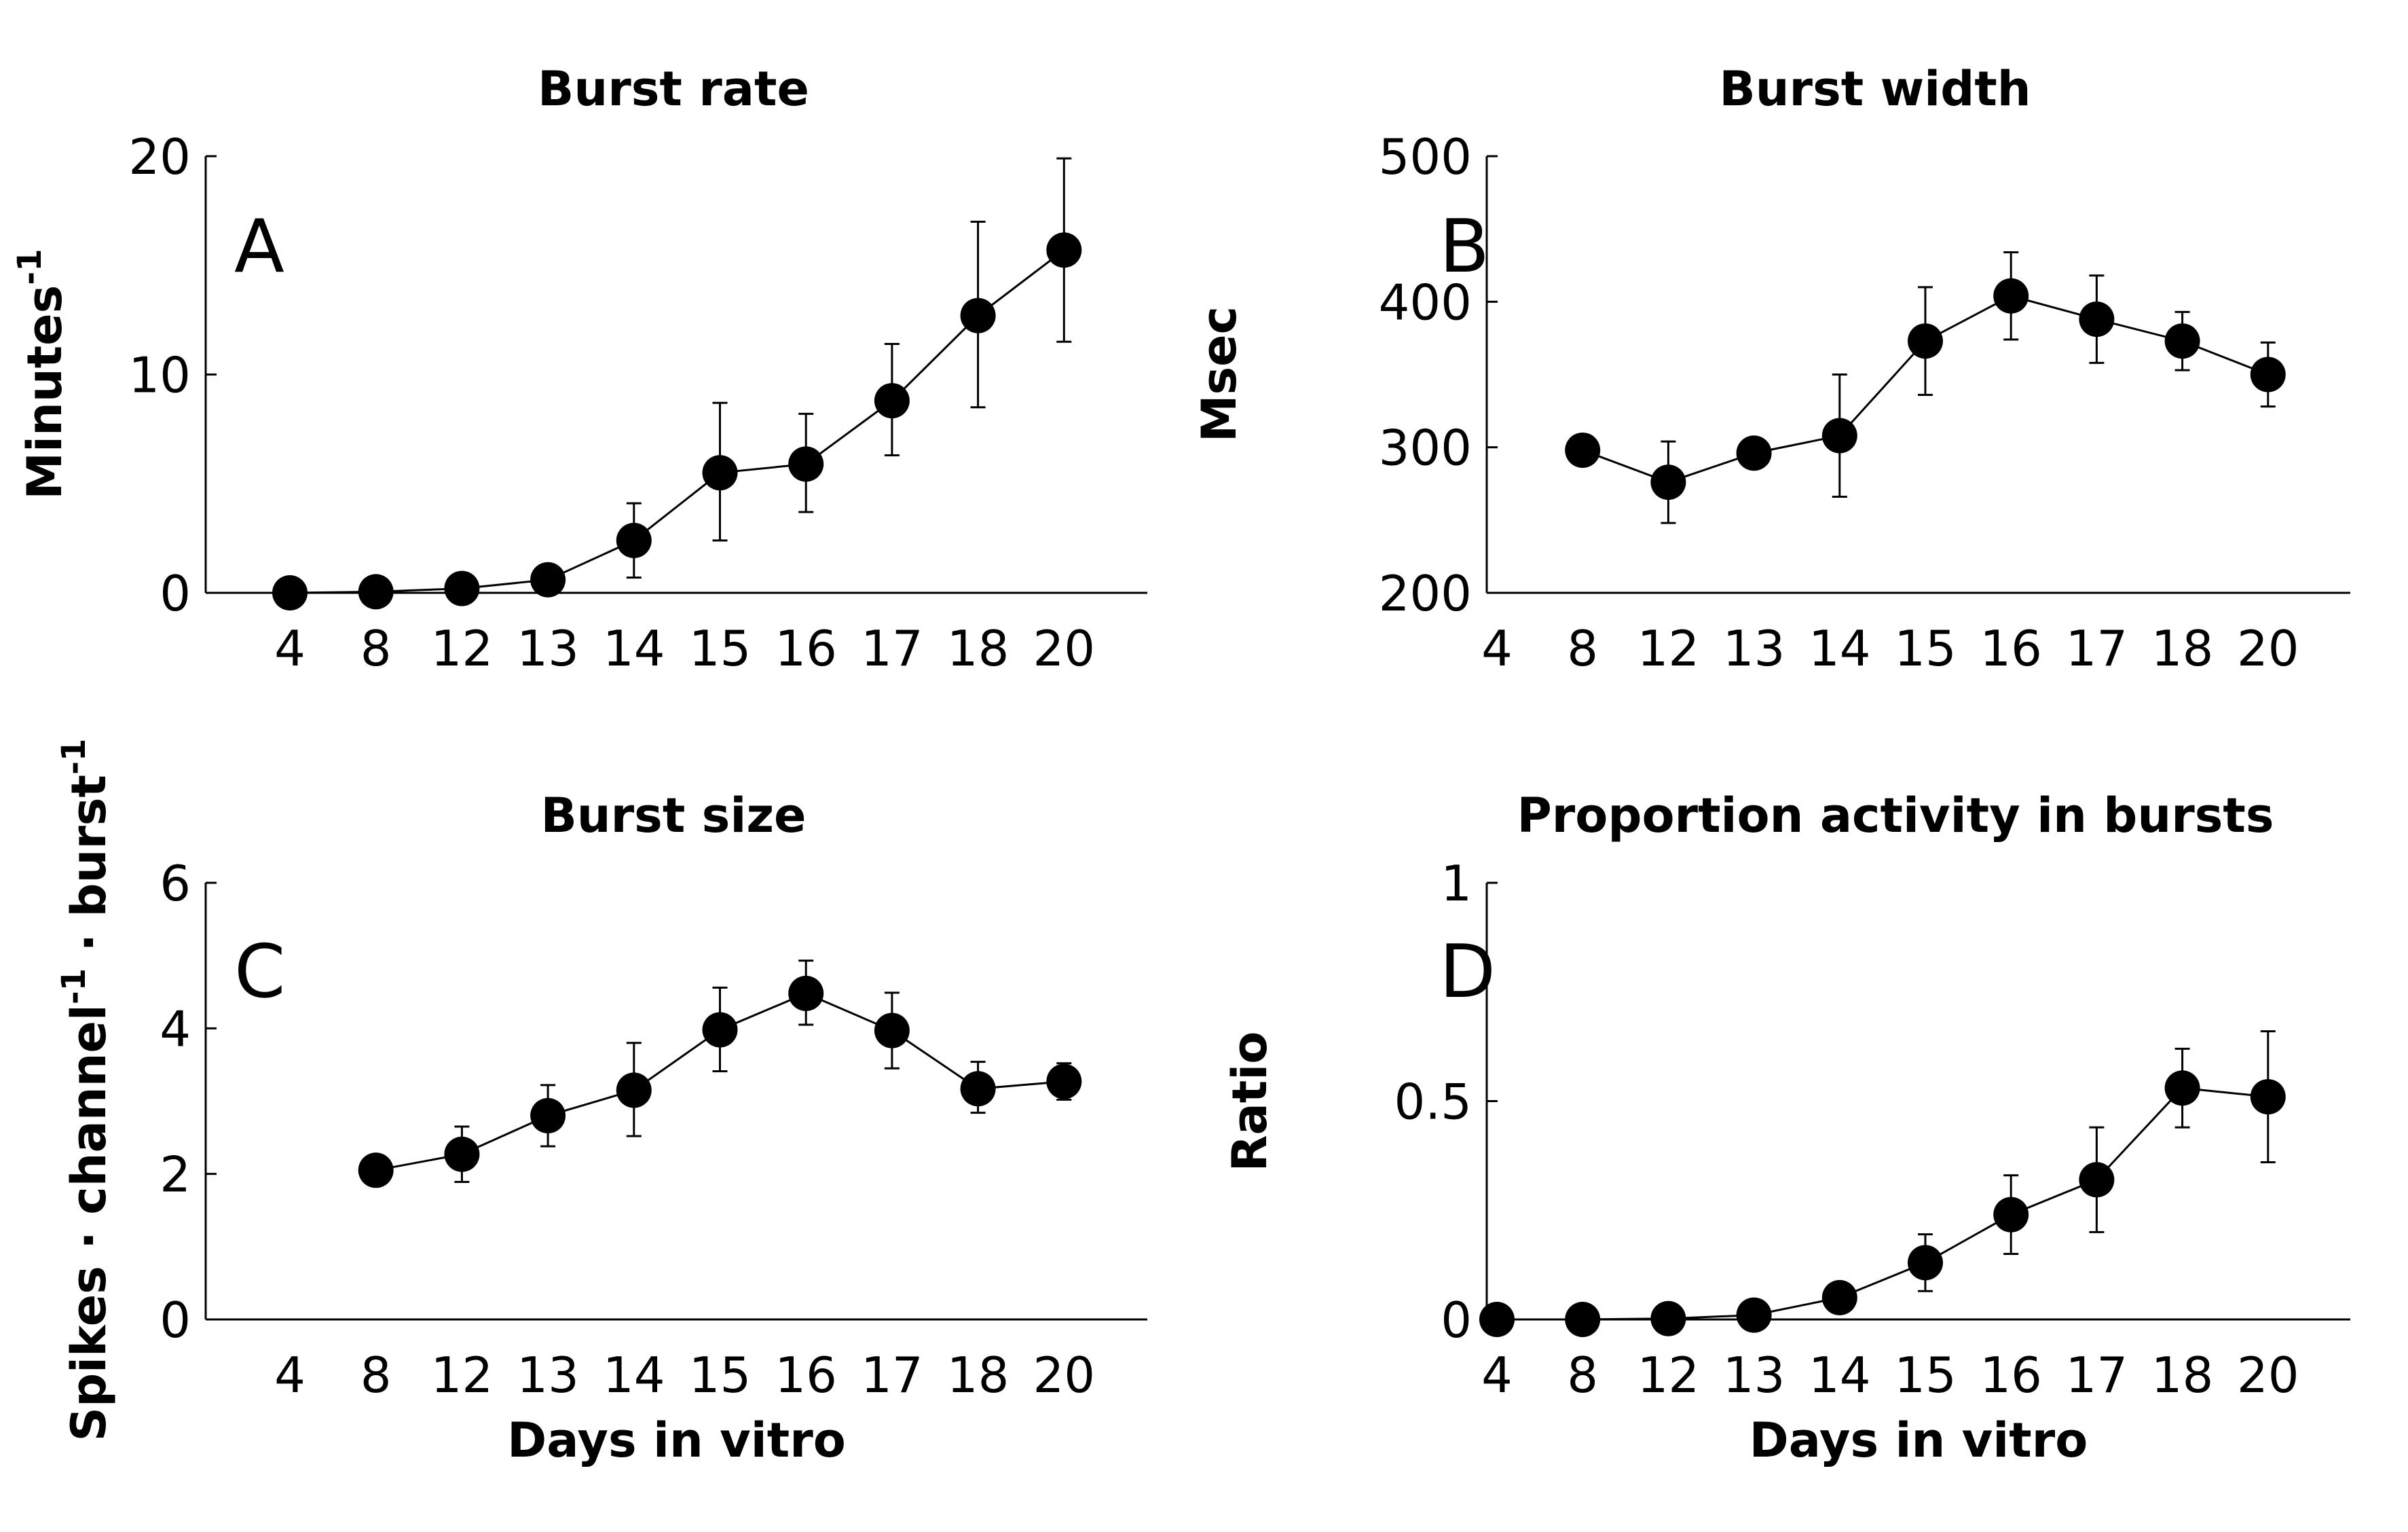 The image size is (2408, 1532). Describe the element at coordinates (176, 1028) in the screenshot. I see `y-tick-label: 4` at that location.